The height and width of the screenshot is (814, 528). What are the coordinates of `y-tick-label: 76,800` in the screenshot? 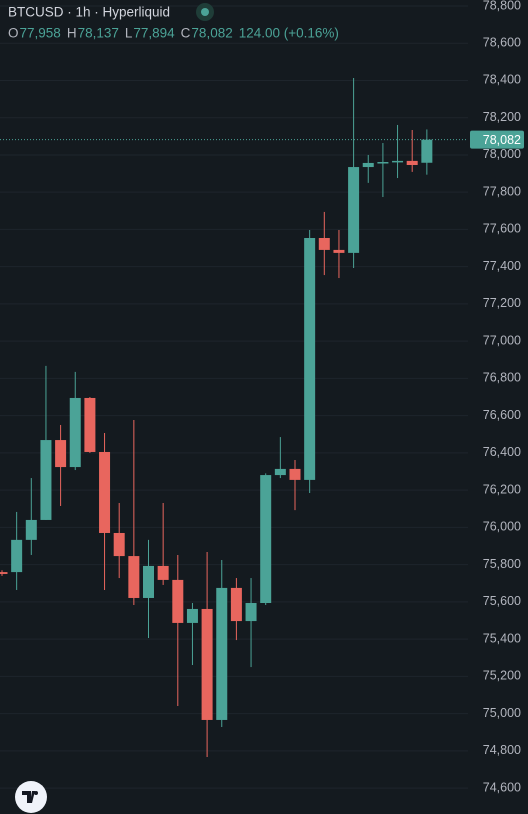 It's located at (502, 378).